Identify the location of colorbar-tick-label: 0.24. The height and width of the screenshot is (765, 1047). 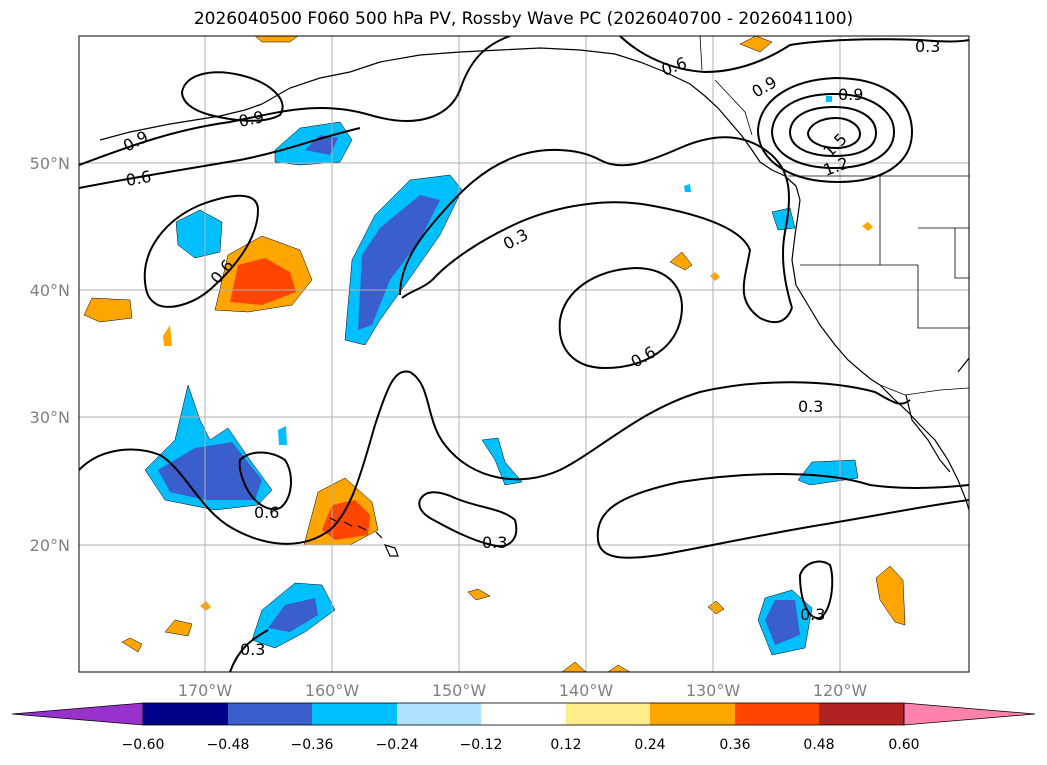
(649, 745).